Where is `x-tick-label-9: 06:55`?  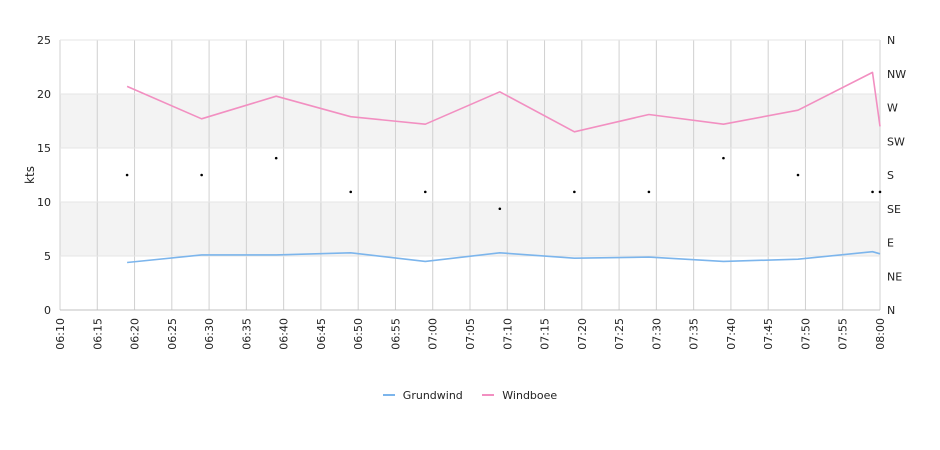
x-tick-label-9: 06:55 is located at coordinates (395, 334).